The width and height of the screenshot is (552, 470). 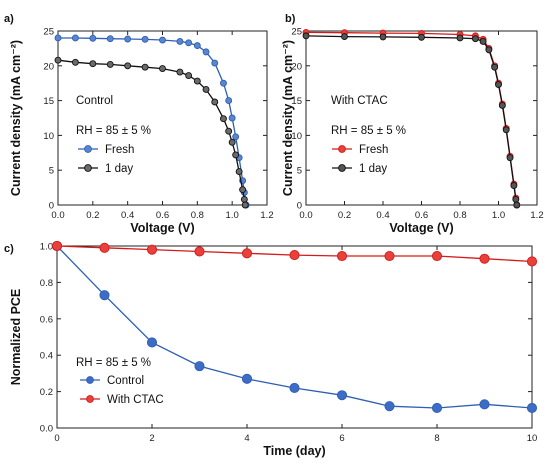 What do you see at coordinates (46, 283) in the screenshot?
I see `y-tick-label: 0.8` at bounding box center [46, 283].